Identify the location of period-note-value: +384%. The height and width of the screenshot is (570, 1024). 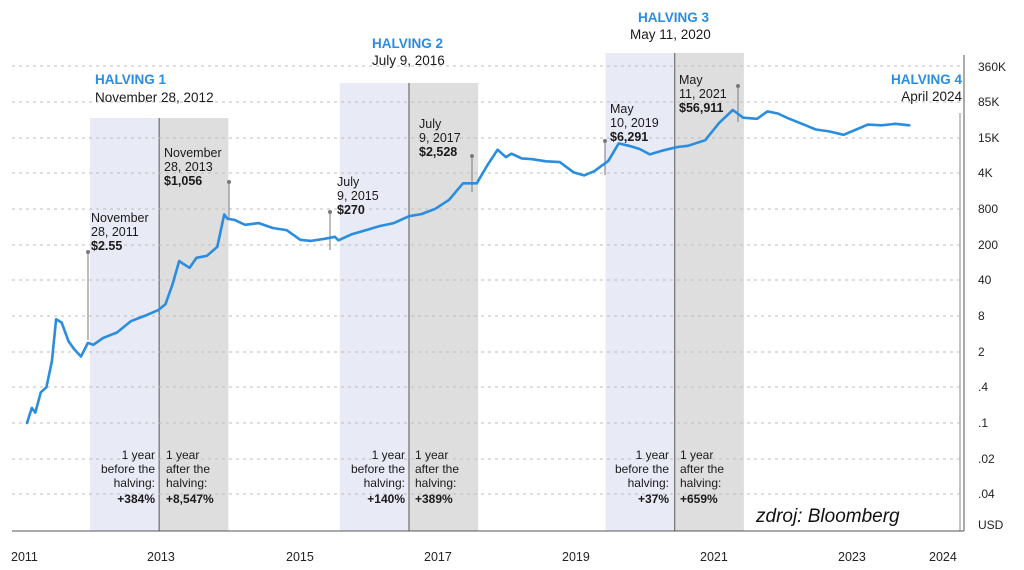
(136, 499).